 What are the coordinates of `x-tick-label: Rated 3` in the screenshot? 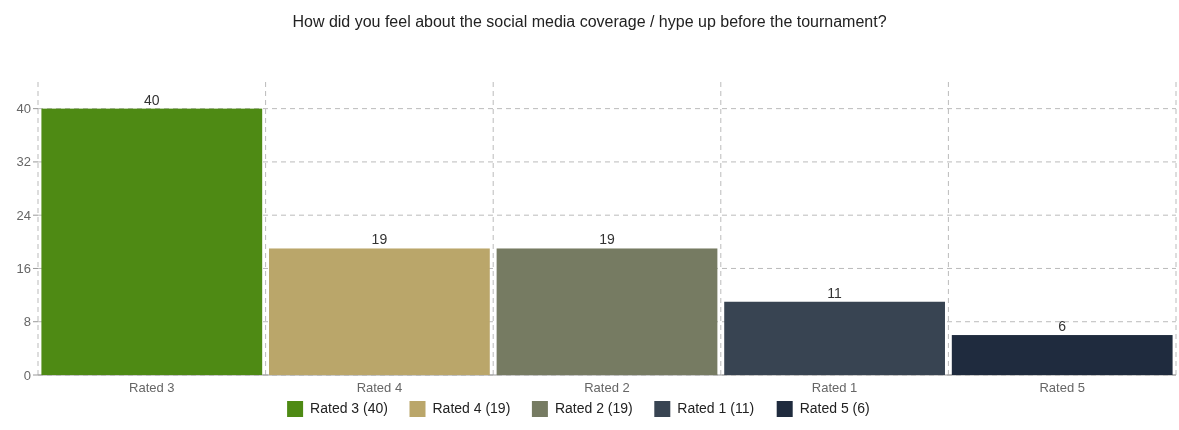 It's located at (152, 387).